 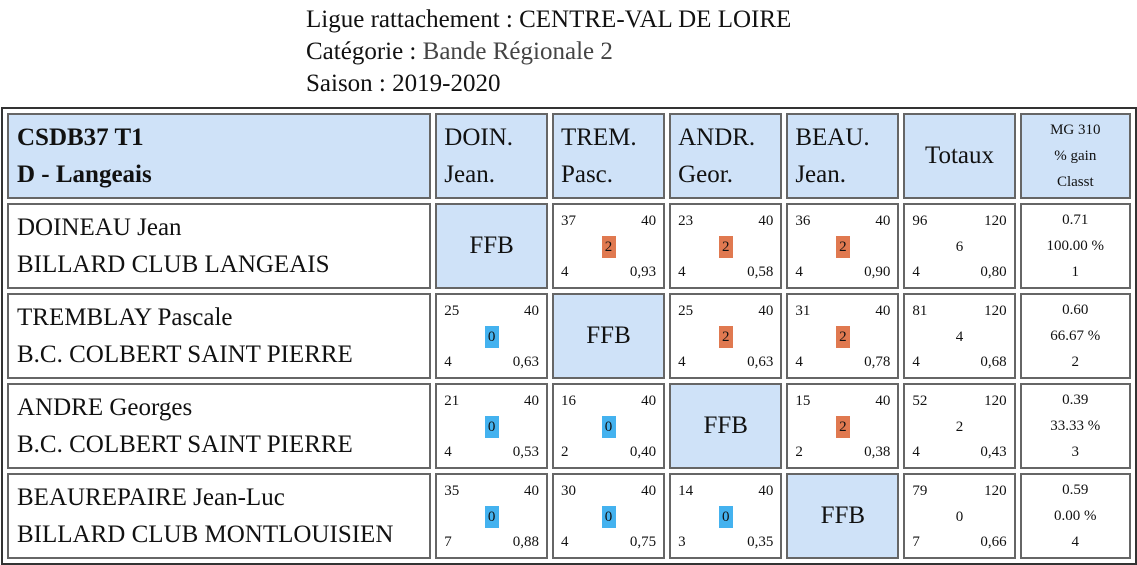 What do you see at coordinates (219, 426) in the screenshot?
I see `player-cell: ANDRE Georges B.C. COLBERT SAINT PIERRE` at bounding box center [219, 426].